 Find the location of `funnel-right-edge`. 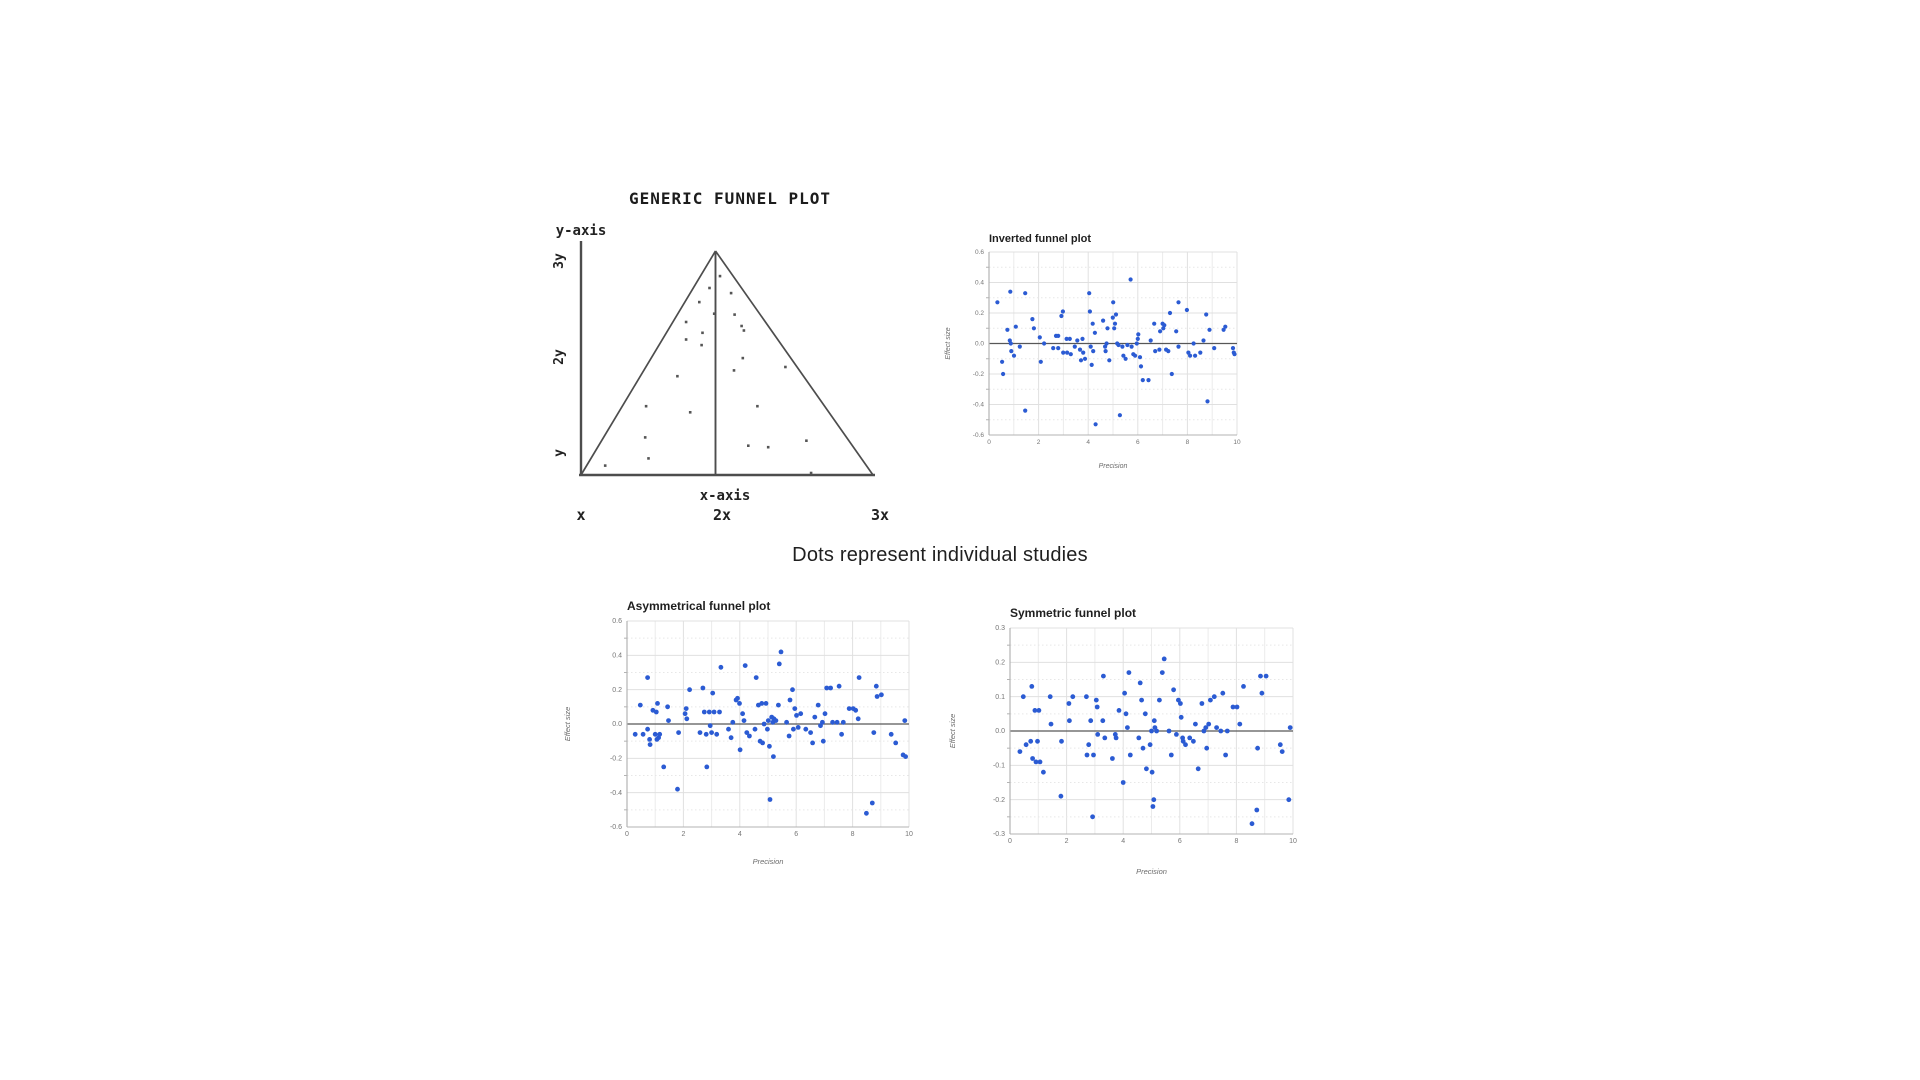

funnel-right-edge is located at coordinates (794, 363).